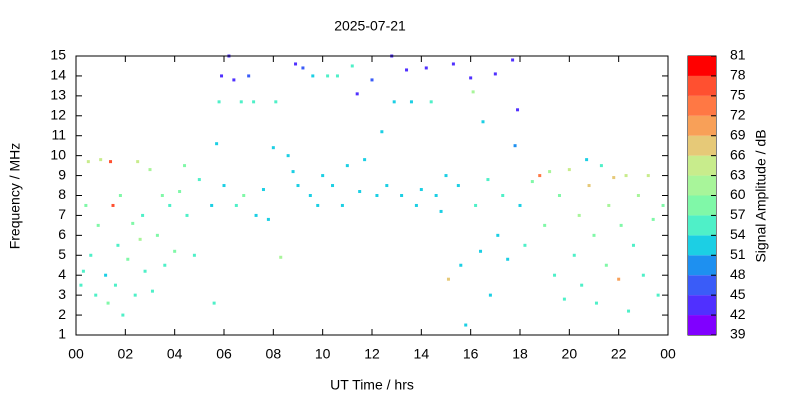 This screenshot has width=800, height=400. Describe the element at coordinates (738, 214) in the screenshot. I see `colorbar-tick-label: 57` at that location.